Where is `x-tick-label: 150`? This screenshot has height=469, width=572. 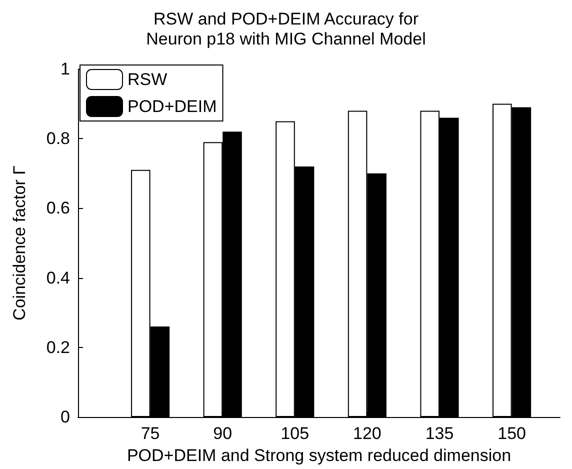
x-tick-label: 150 is located at coordinates (512, 433).